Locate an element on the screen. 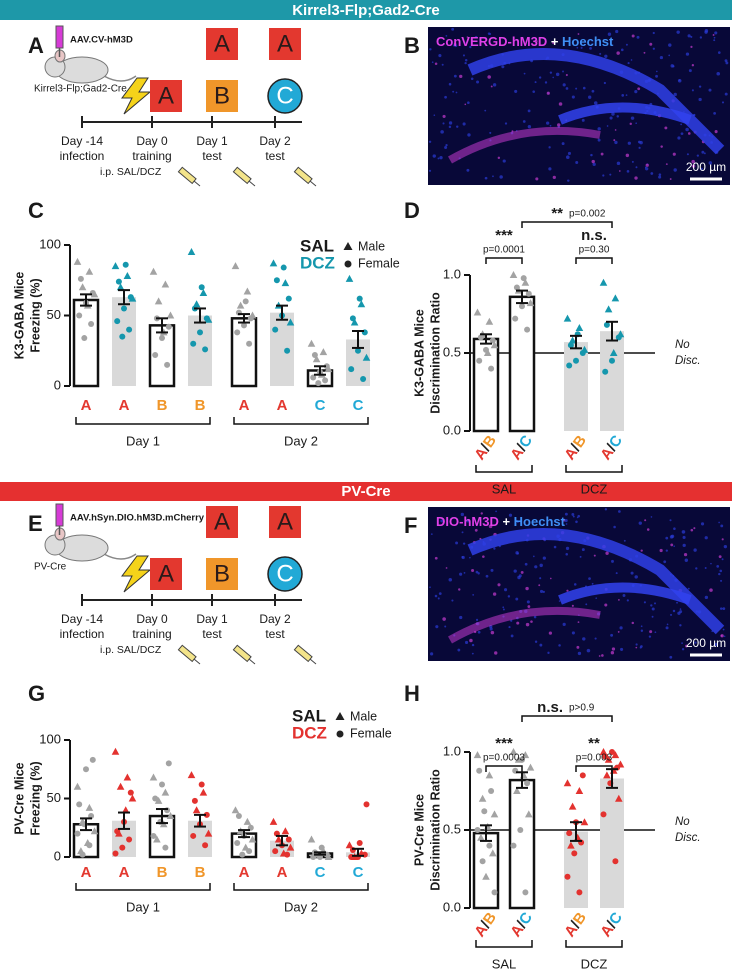 Image resolution: width=732 pixels, height=975 pixels. y-tick-label: 100 is located at coordinates (50, 243).